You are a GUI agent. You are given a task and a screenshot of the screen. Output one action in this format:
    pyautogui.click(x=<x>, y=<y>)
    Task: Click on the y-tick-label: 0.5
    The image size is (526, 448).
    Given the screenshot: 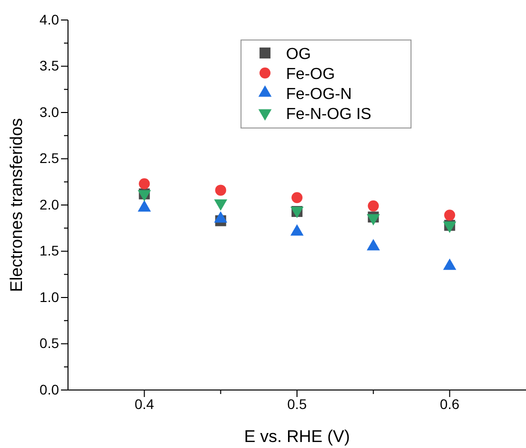 What is the action you would take?
    pyautogui.click(x=50, y=343)
    